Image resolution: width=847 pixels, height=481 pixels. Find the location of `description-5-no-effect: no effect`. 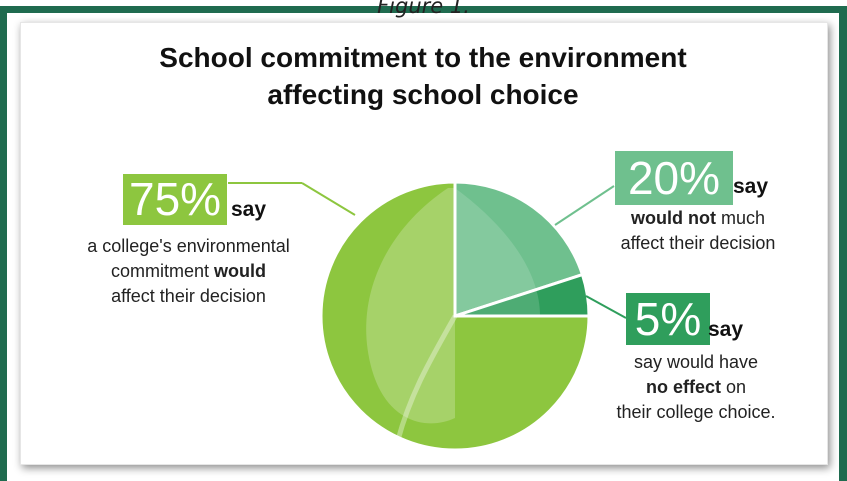

description-5-no-effect: no effect is located at coordinates (683, 387).